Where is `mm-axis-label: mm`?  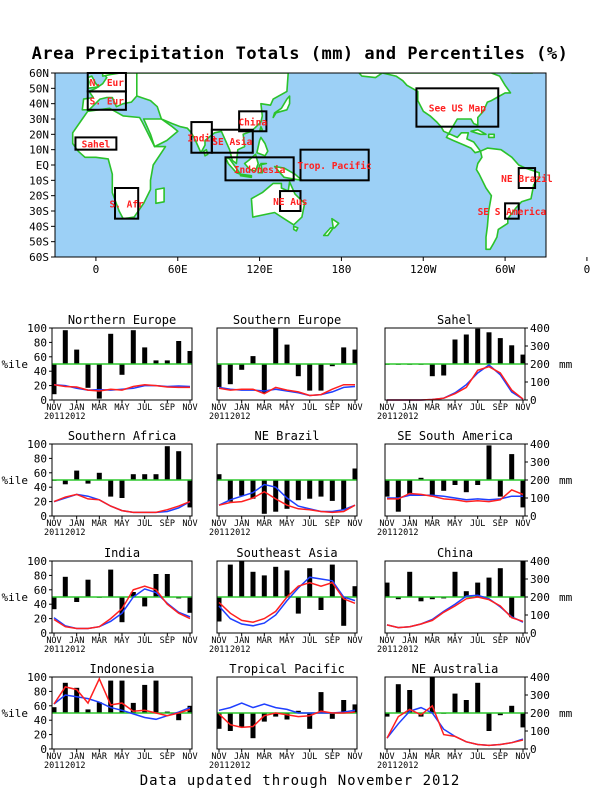
mm-axis-label: mm is located at coordinates (566, 713).